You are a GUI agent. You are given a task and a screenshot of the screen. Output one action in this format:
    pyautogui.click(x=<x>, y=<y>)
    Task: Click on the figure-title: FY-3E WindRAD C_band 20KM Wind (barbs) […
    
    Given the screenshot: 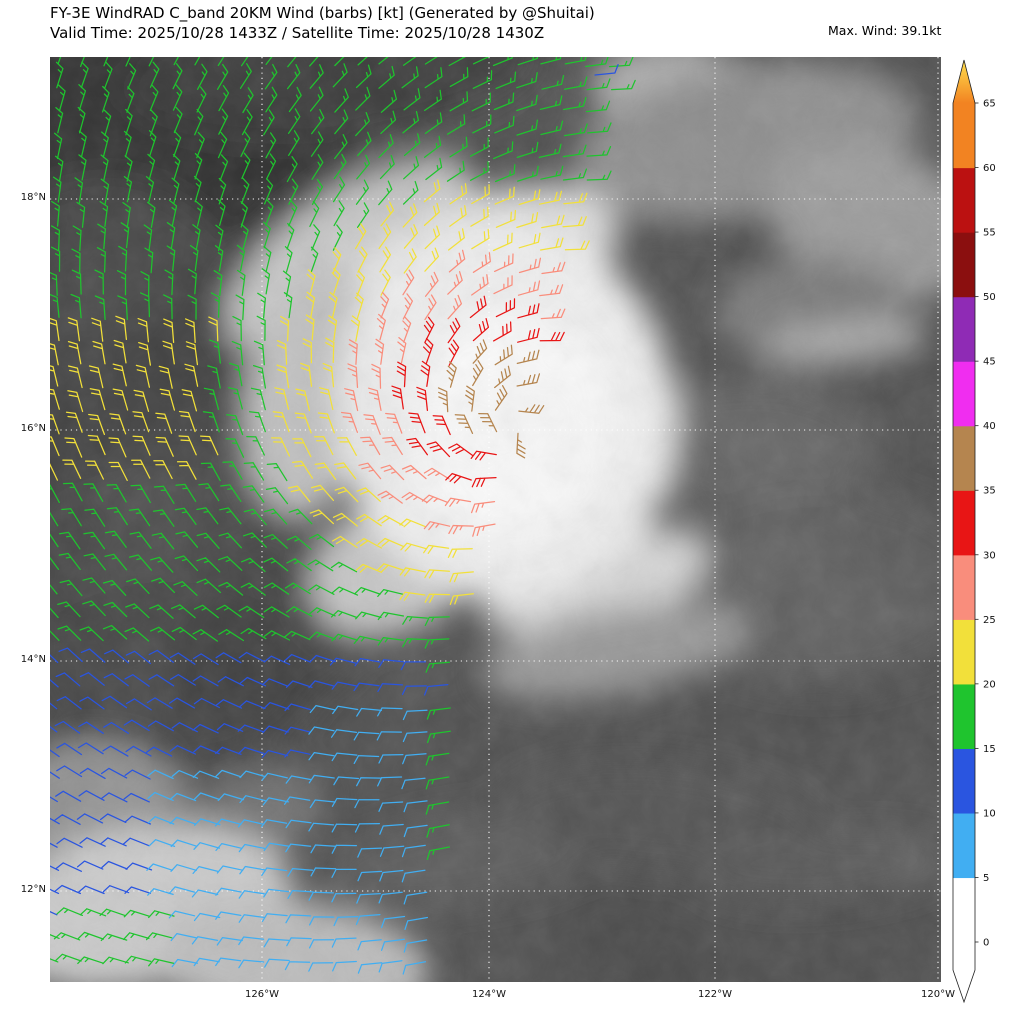 What is the action you would take?
    pyautogui.click(x=322, y=13)
    